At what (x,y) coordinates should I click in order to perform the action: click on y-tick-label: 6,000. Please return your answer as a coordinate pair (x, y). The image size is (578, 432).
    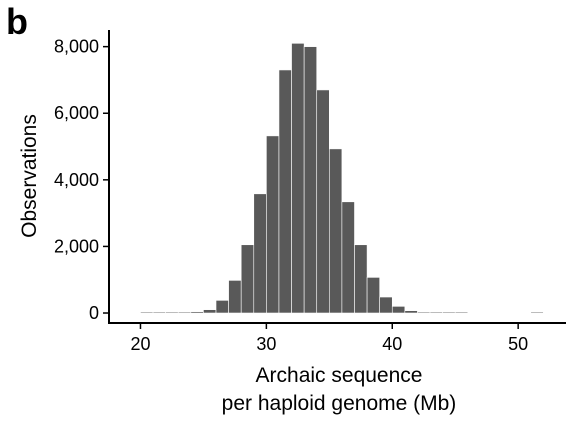
    Looking at the image, I should click on (76, 113).